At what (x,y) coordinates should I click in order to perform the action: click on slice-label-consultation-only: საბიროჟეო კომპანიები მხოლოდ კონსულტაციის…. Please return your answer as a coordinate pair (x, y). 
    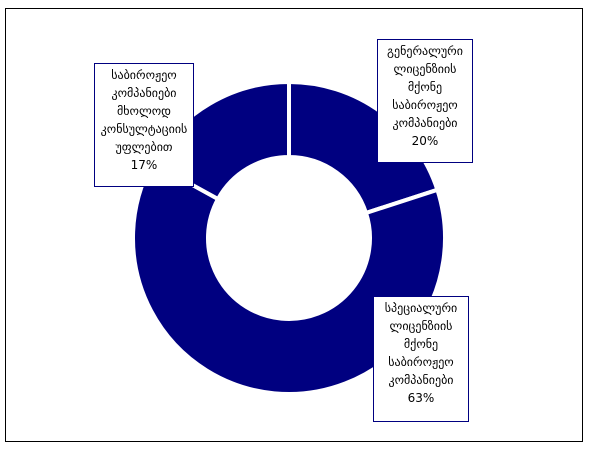
    Looking at the image, I should click on (144, 125).